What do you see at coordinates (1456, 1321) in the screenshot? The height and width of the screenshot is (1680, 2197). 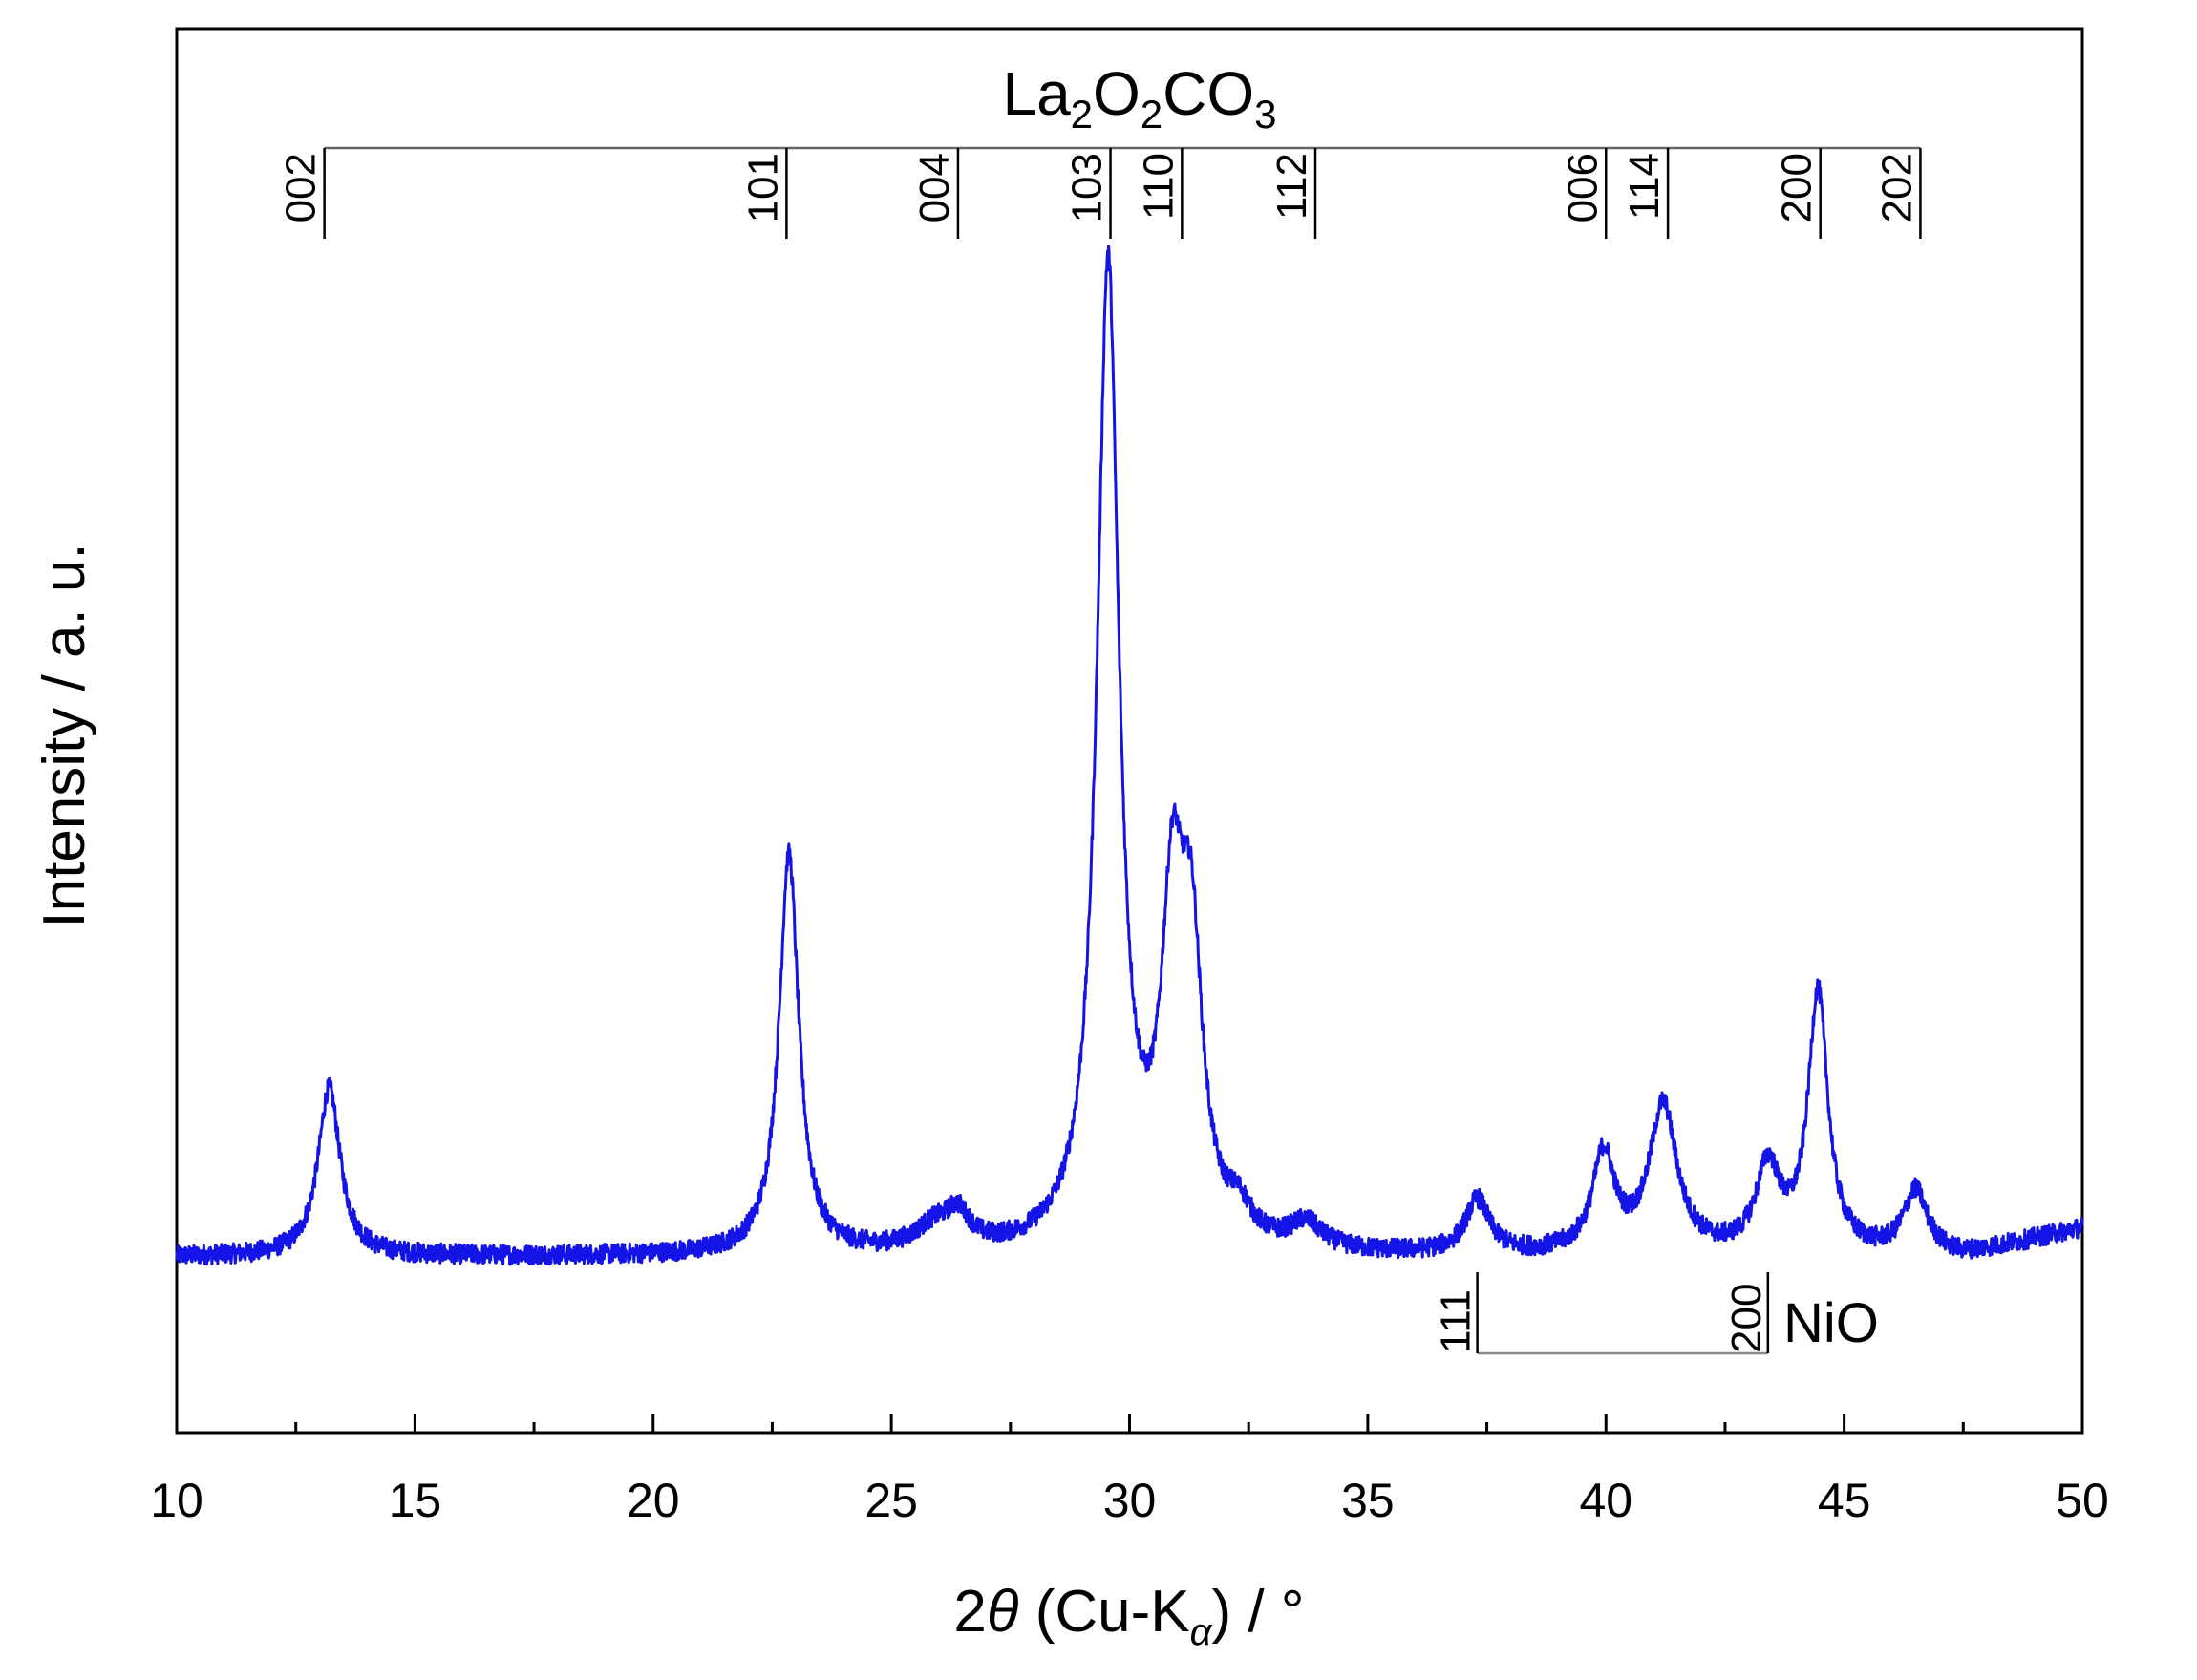 I see `hkl-label: 111` at bounding box center [1456, 1321].